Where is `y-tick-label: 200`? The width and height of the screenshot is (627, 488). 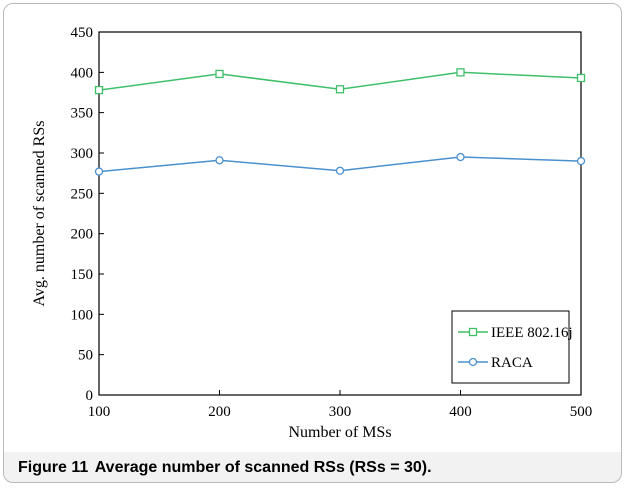 y-tick-label: 200 is located at coordinates (82, 235).